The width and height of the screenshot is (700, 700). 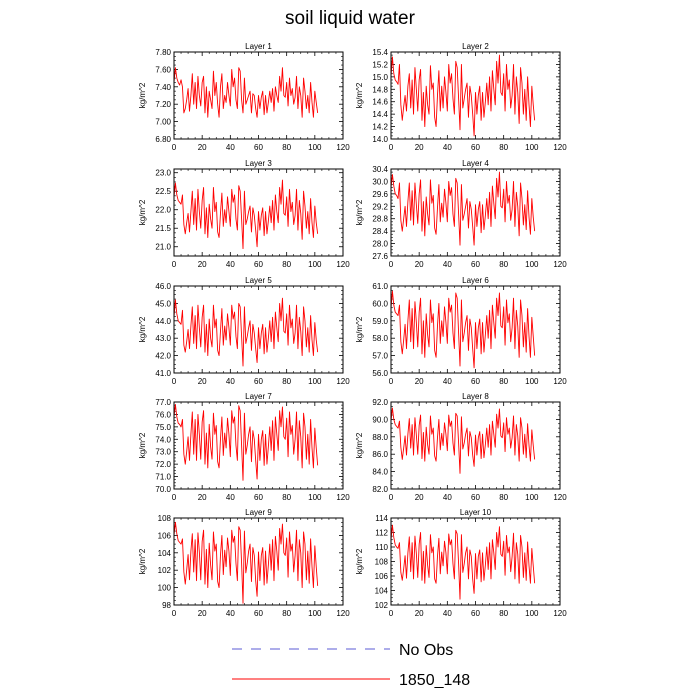 I want to click on y-tick-label: 60.0, so click(x=380, y=303).